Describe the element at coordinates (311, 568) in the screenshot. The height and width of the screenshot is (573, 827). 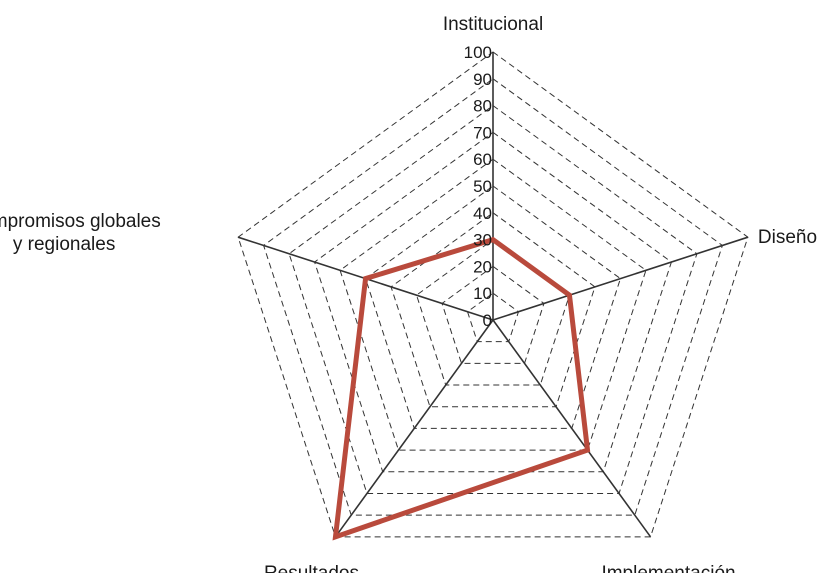
I see `axis-label-3: Resultados` at that location.